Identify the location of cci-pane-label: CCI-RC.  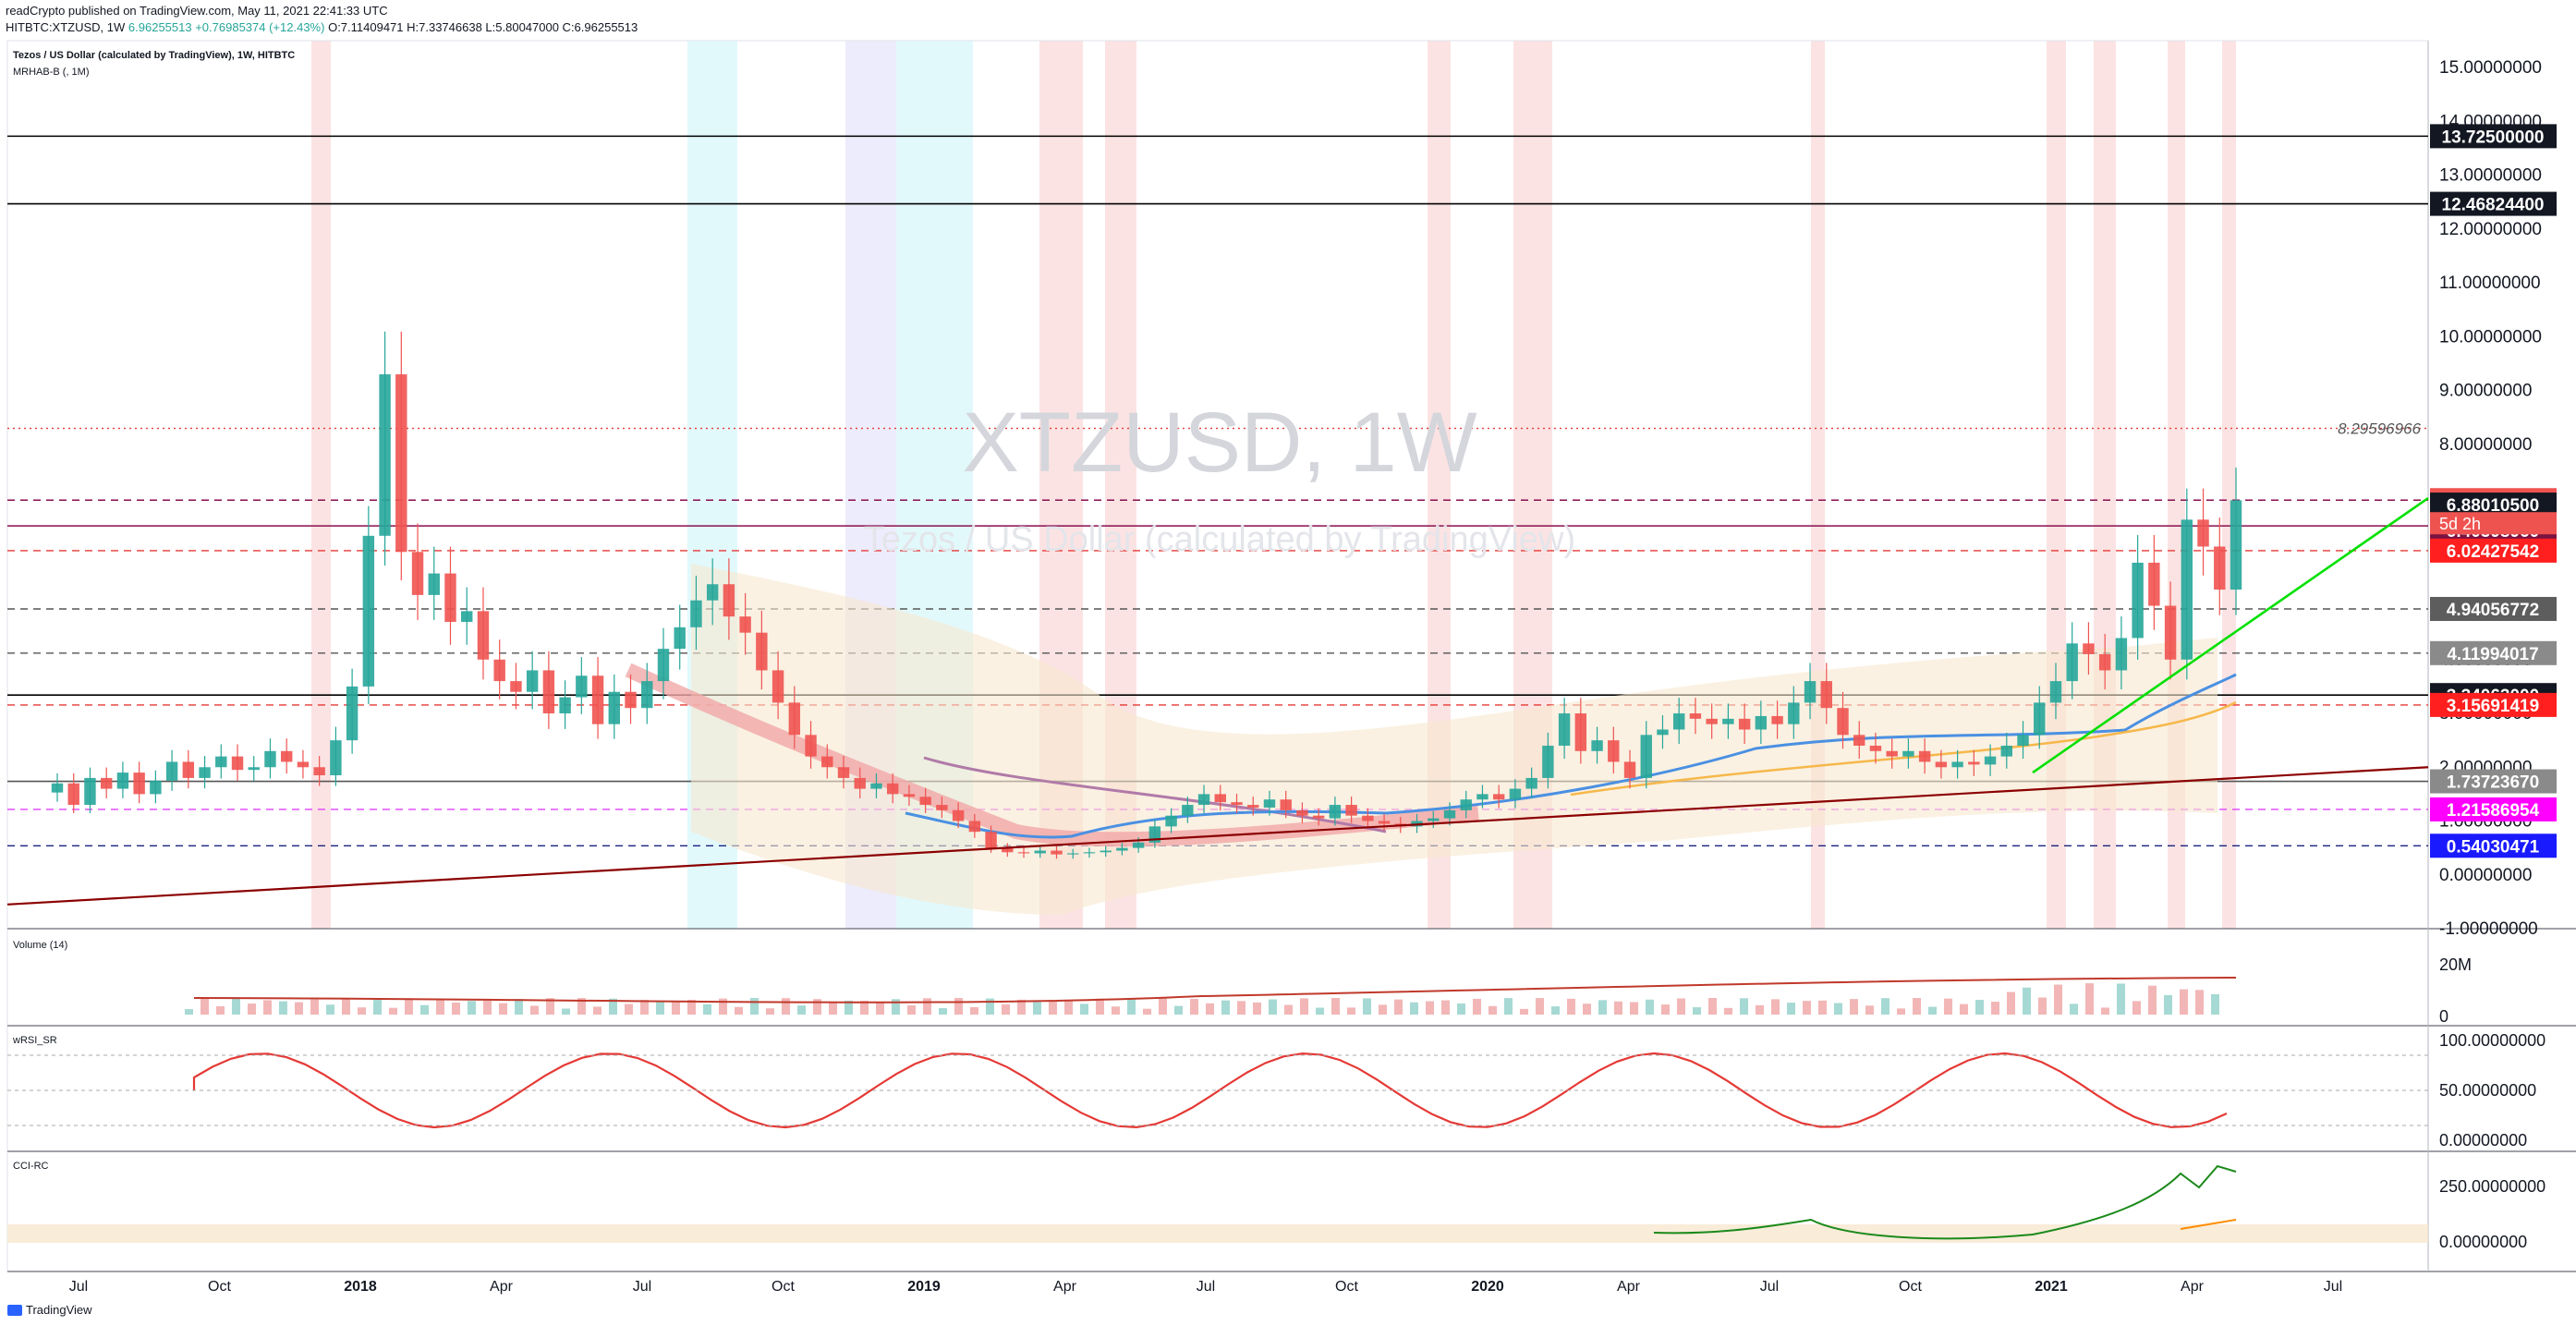
(31, 1166).